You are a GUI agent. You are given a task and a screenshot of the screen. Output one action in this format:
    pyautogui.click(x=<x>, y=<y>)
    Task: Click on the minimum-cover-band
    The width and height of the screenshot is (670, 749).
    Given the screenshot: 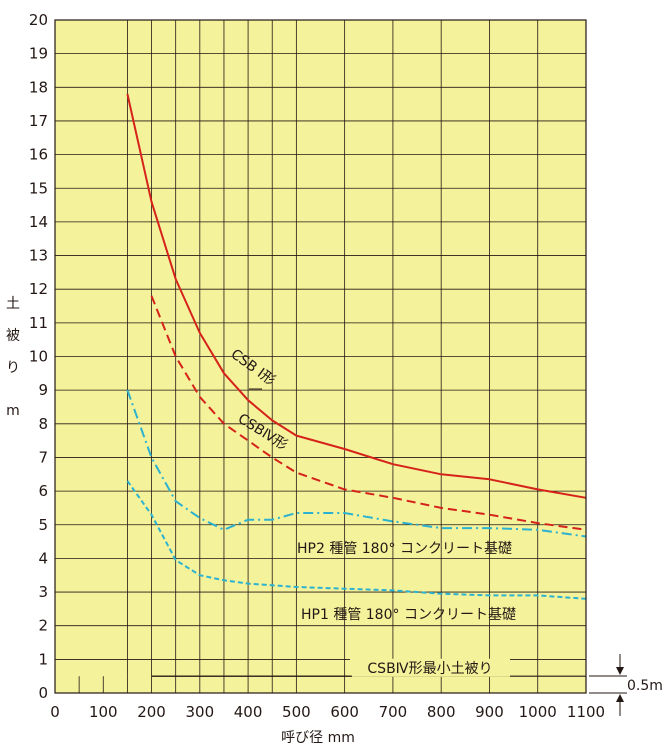 What is the action you would take?
    pyautogui.click(x=320, y=684)
    